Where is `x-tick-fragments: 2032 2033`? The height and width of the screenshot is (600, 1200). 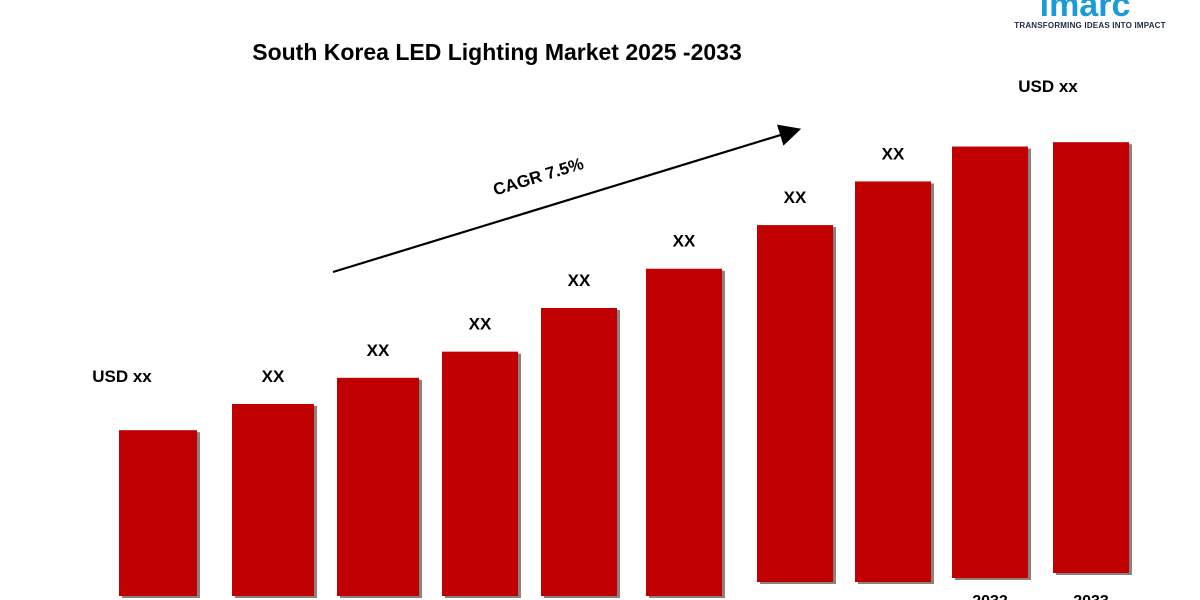
x-tick-fragments: 2032 2033 is located at coordinates (1040, 596).